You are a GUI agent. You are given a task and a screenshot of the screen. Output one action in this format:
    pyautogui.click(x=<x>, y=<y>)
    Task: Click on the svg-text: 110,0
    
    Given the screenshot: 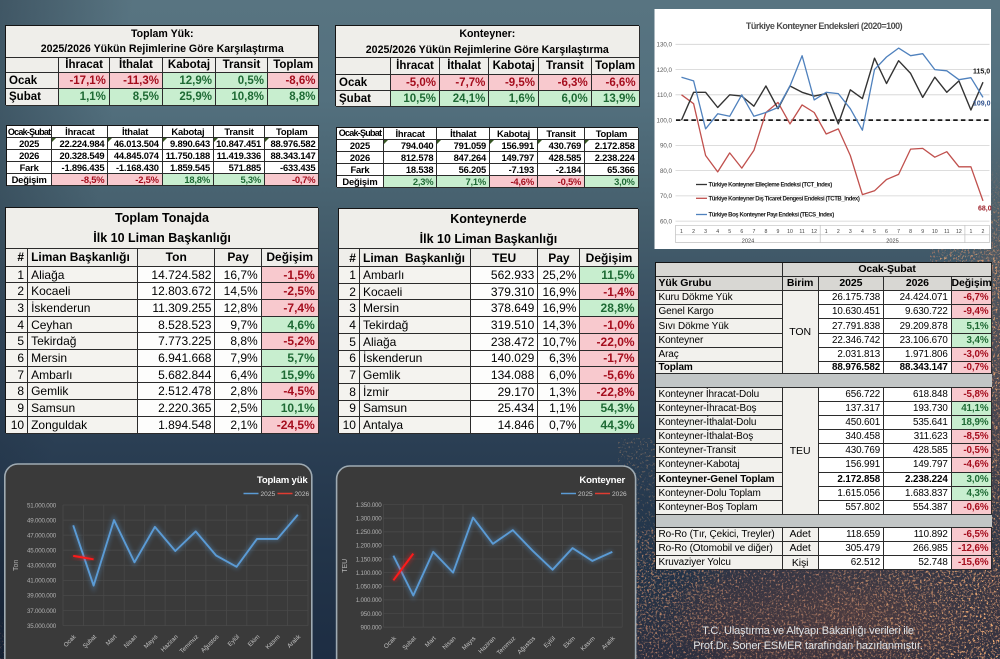 What is the action you would take?
    pyautogui.click(x=665, y=95)
    